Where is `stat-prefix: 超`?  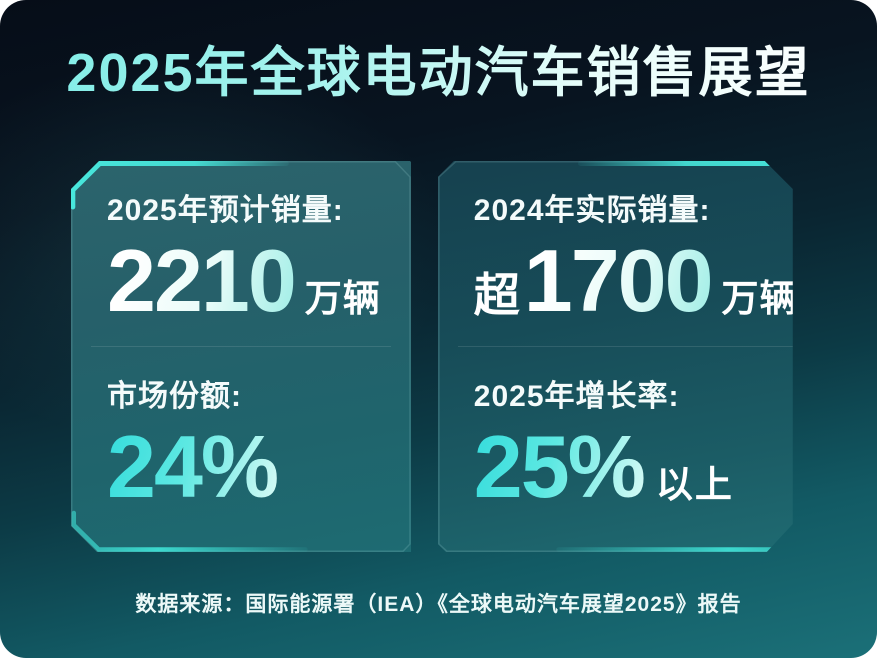
stat-prefix: 超 is located at coordinates (496, 295).